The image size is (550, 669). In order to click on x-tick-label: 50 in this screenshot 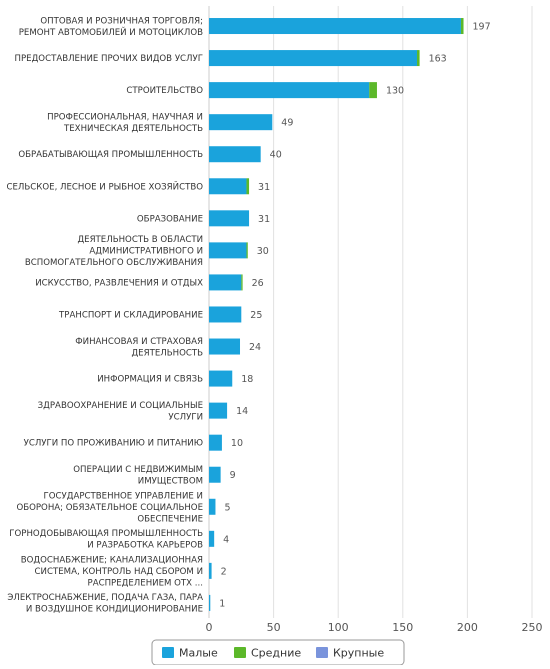, I will do `click(274, 627)`.